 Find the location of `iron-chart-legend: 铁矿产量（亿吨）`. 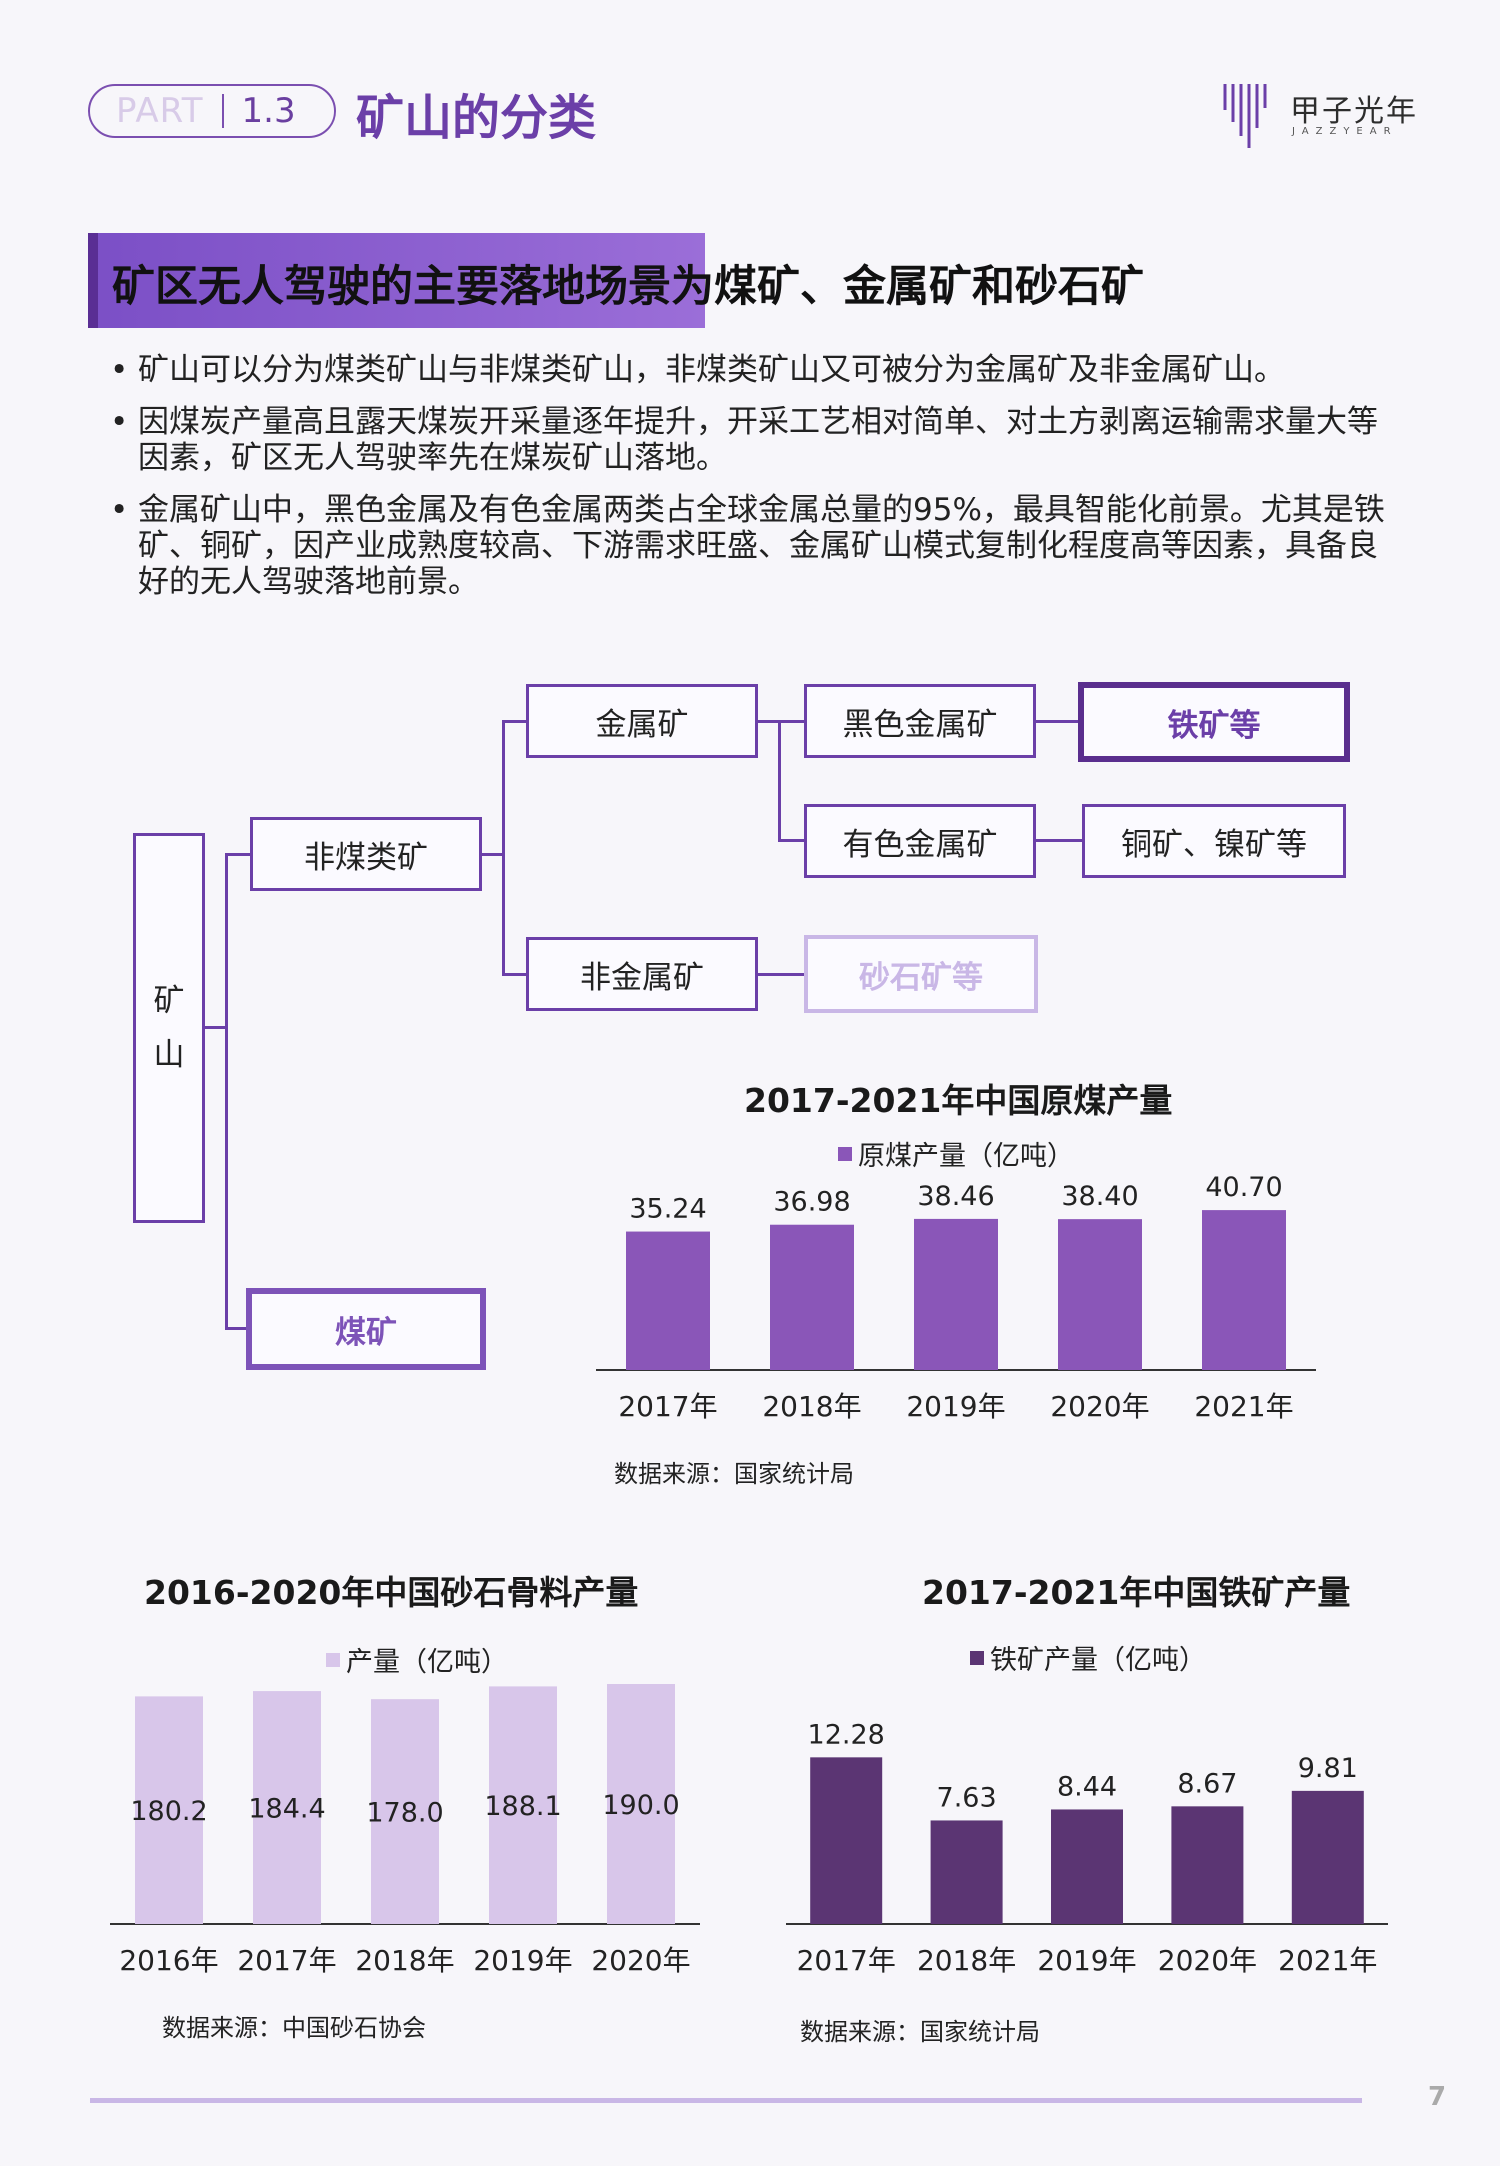

iron-chart-legend: 铁矿产量（亿吨） is located at coordinates (1088, 1657).